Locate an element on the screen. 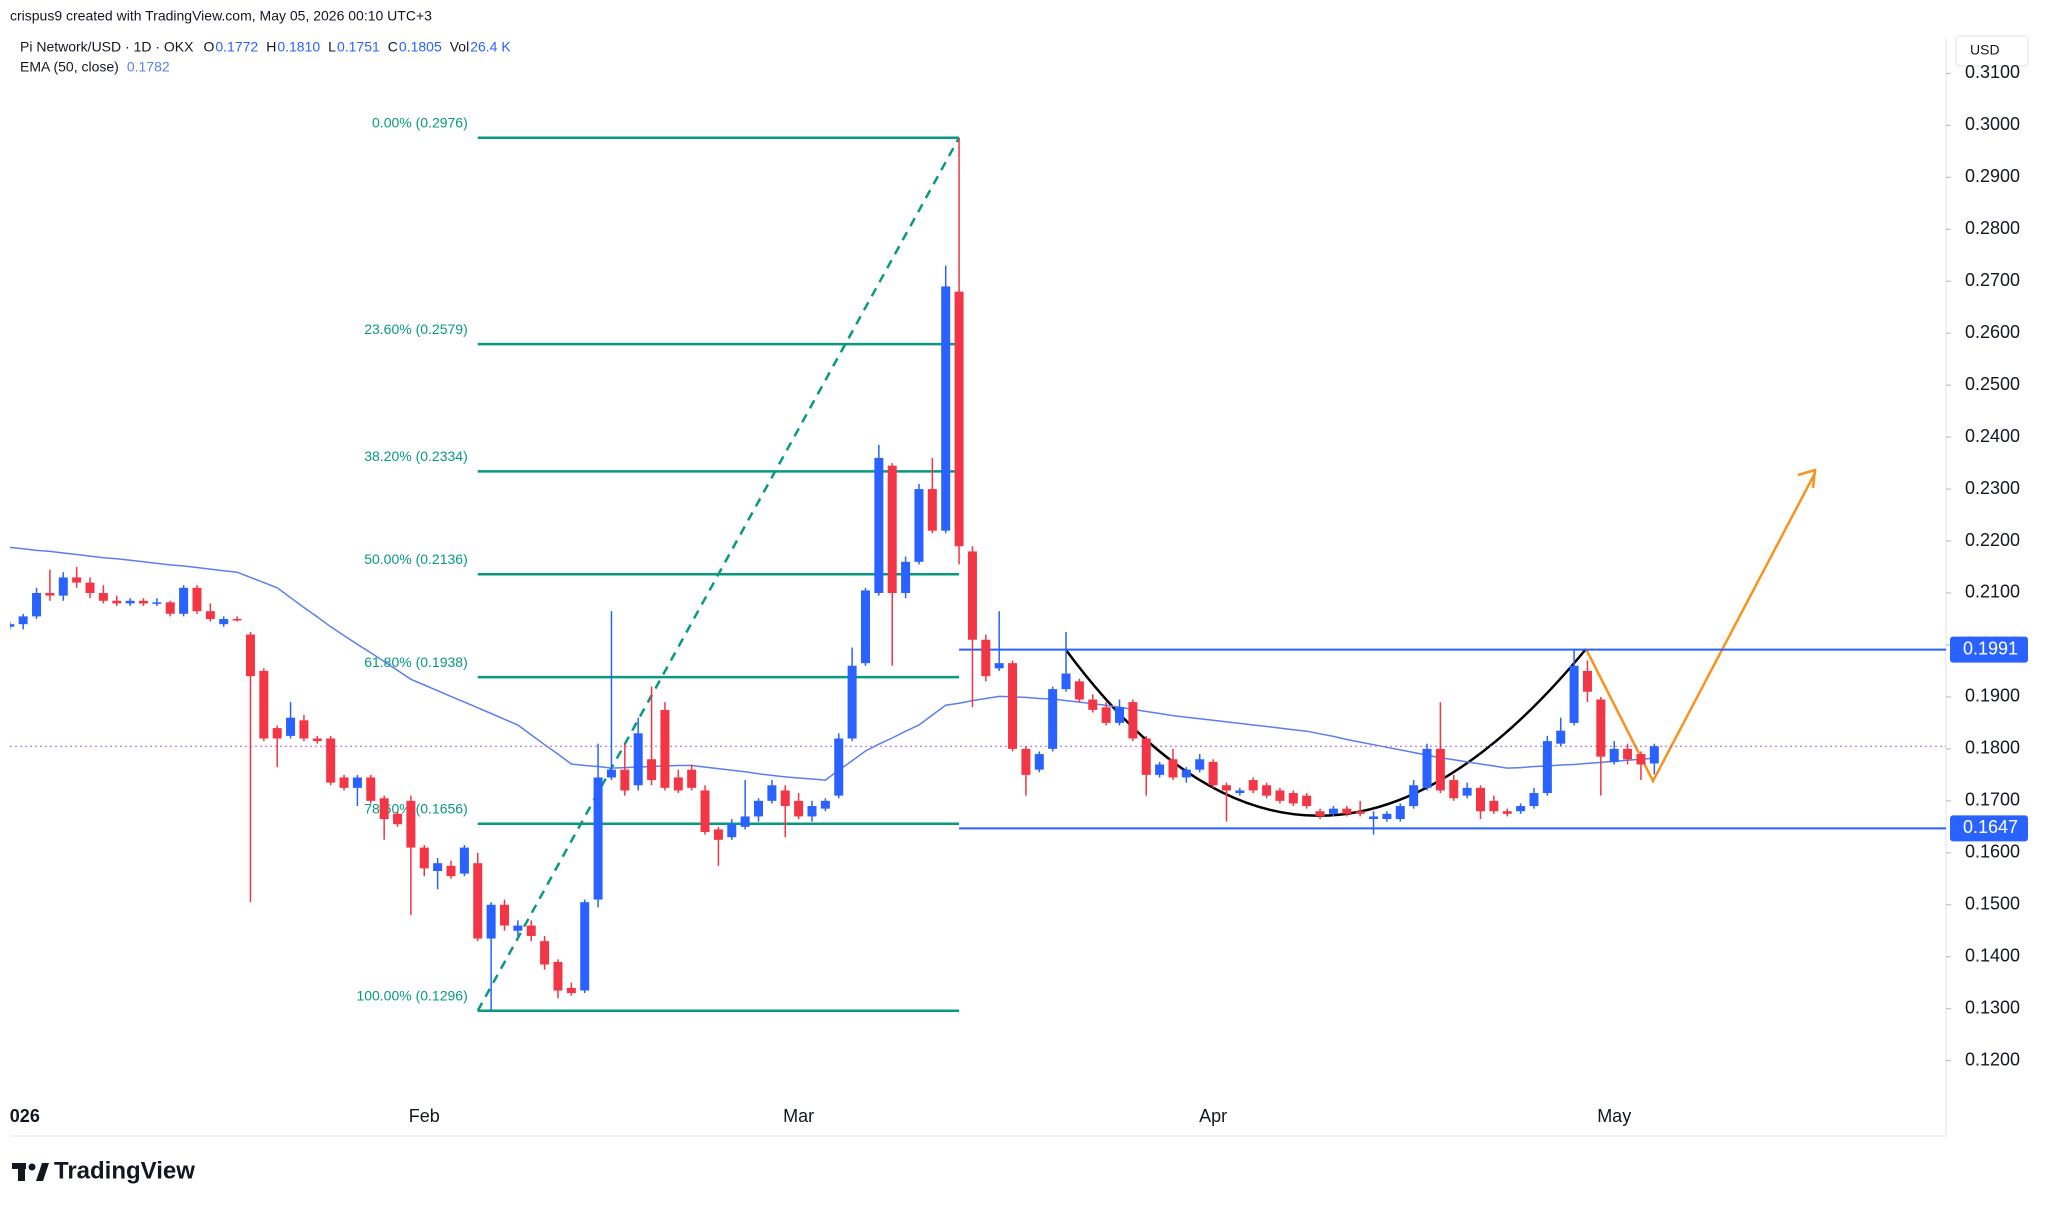 The image size is (2048, 1207). ohlc-name: H is located at coordinates (271, 47).